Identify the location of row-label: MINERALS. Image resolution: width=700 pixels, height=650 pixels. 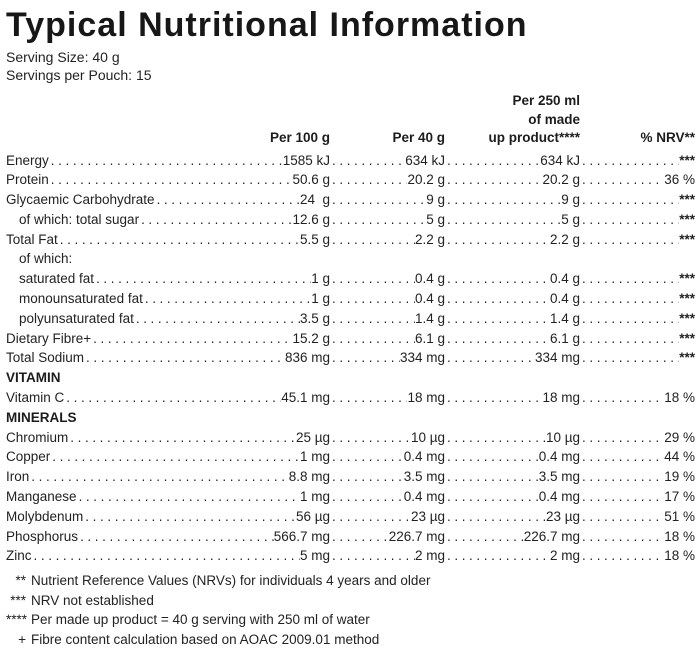
(41, 417).